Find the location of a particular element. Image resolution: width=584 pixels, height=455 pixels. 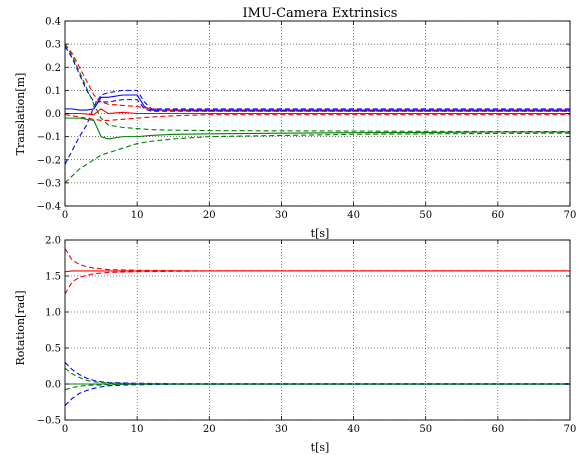

translation-y-tick-label-3: −0.1 is located at coordinates (49, 137).